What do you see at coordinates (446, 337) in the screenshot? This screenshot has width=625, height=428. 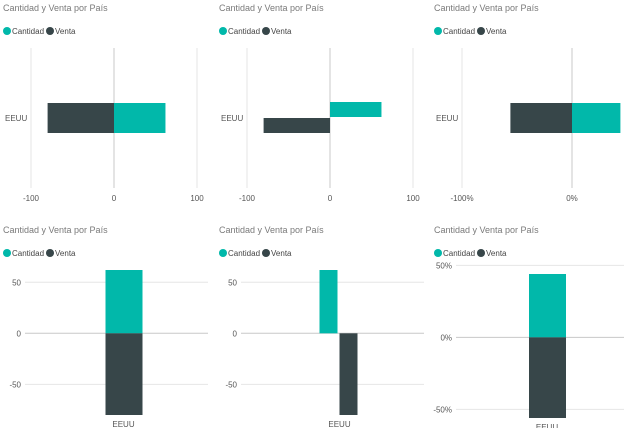 I see `y-tick-label: 0%` at bounding box center [446, 337].